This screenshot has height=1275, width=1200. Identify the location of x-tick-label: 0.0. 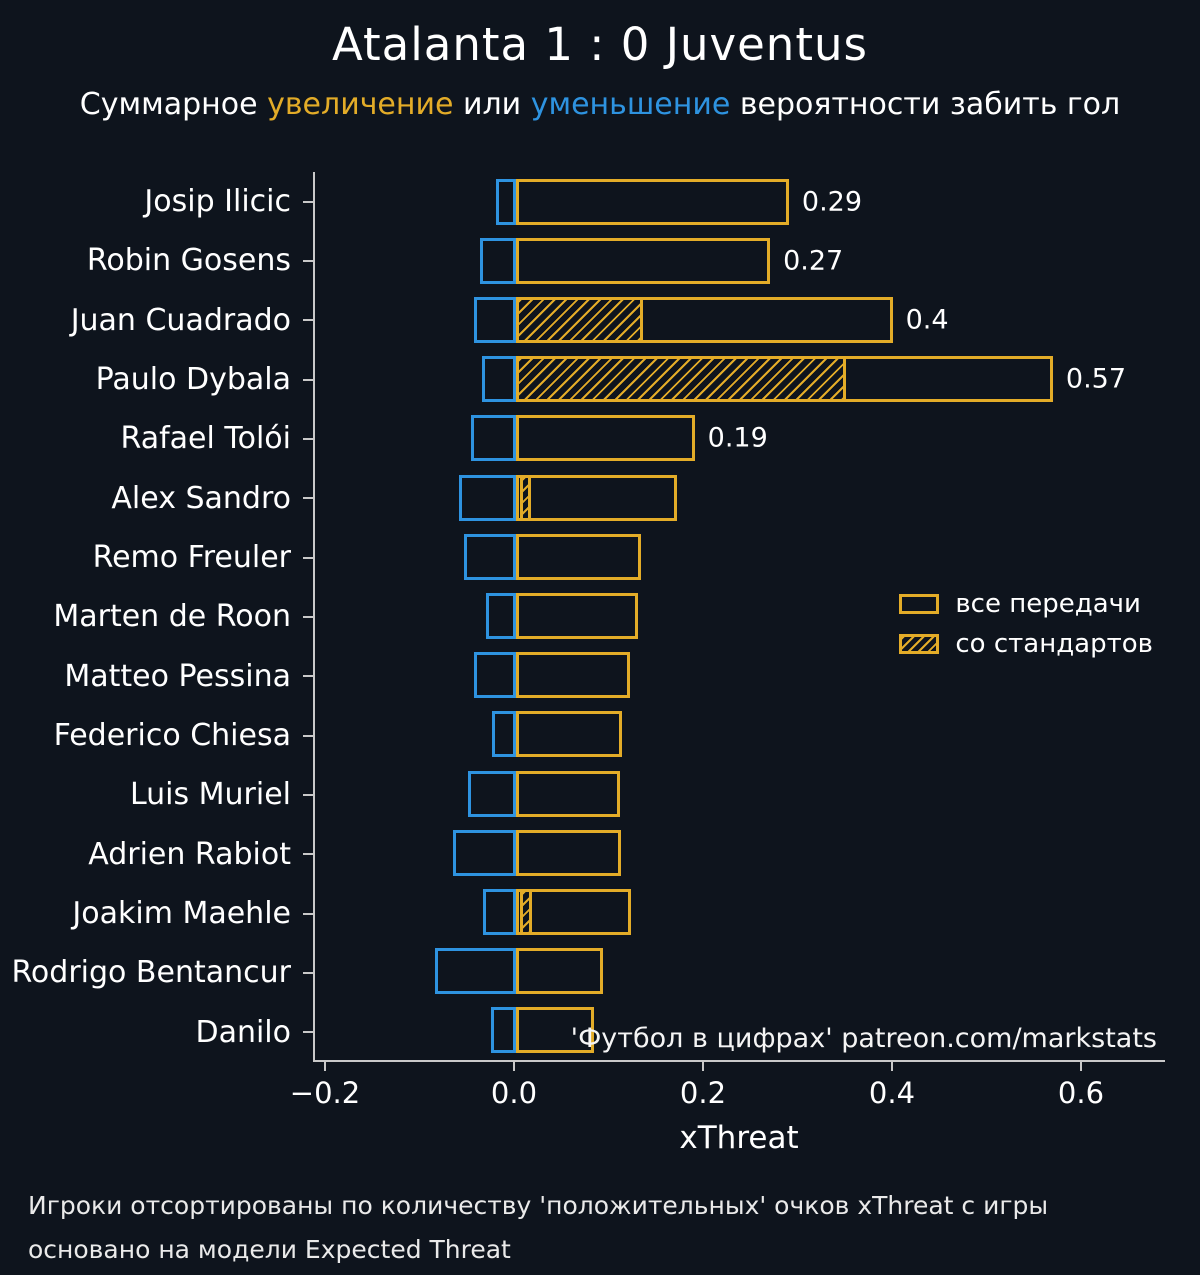
(514, 1093).